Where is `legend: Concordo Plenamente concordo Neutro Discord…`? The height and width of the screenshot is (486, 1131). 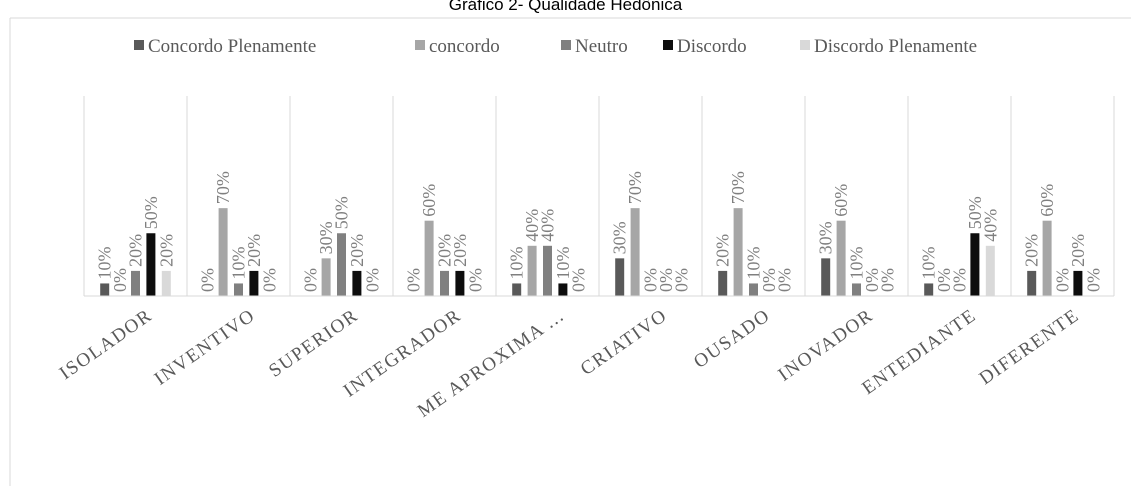 legend: Concordo Plenamente concordo Neutro Discord… is located at coordinates (555, 46).